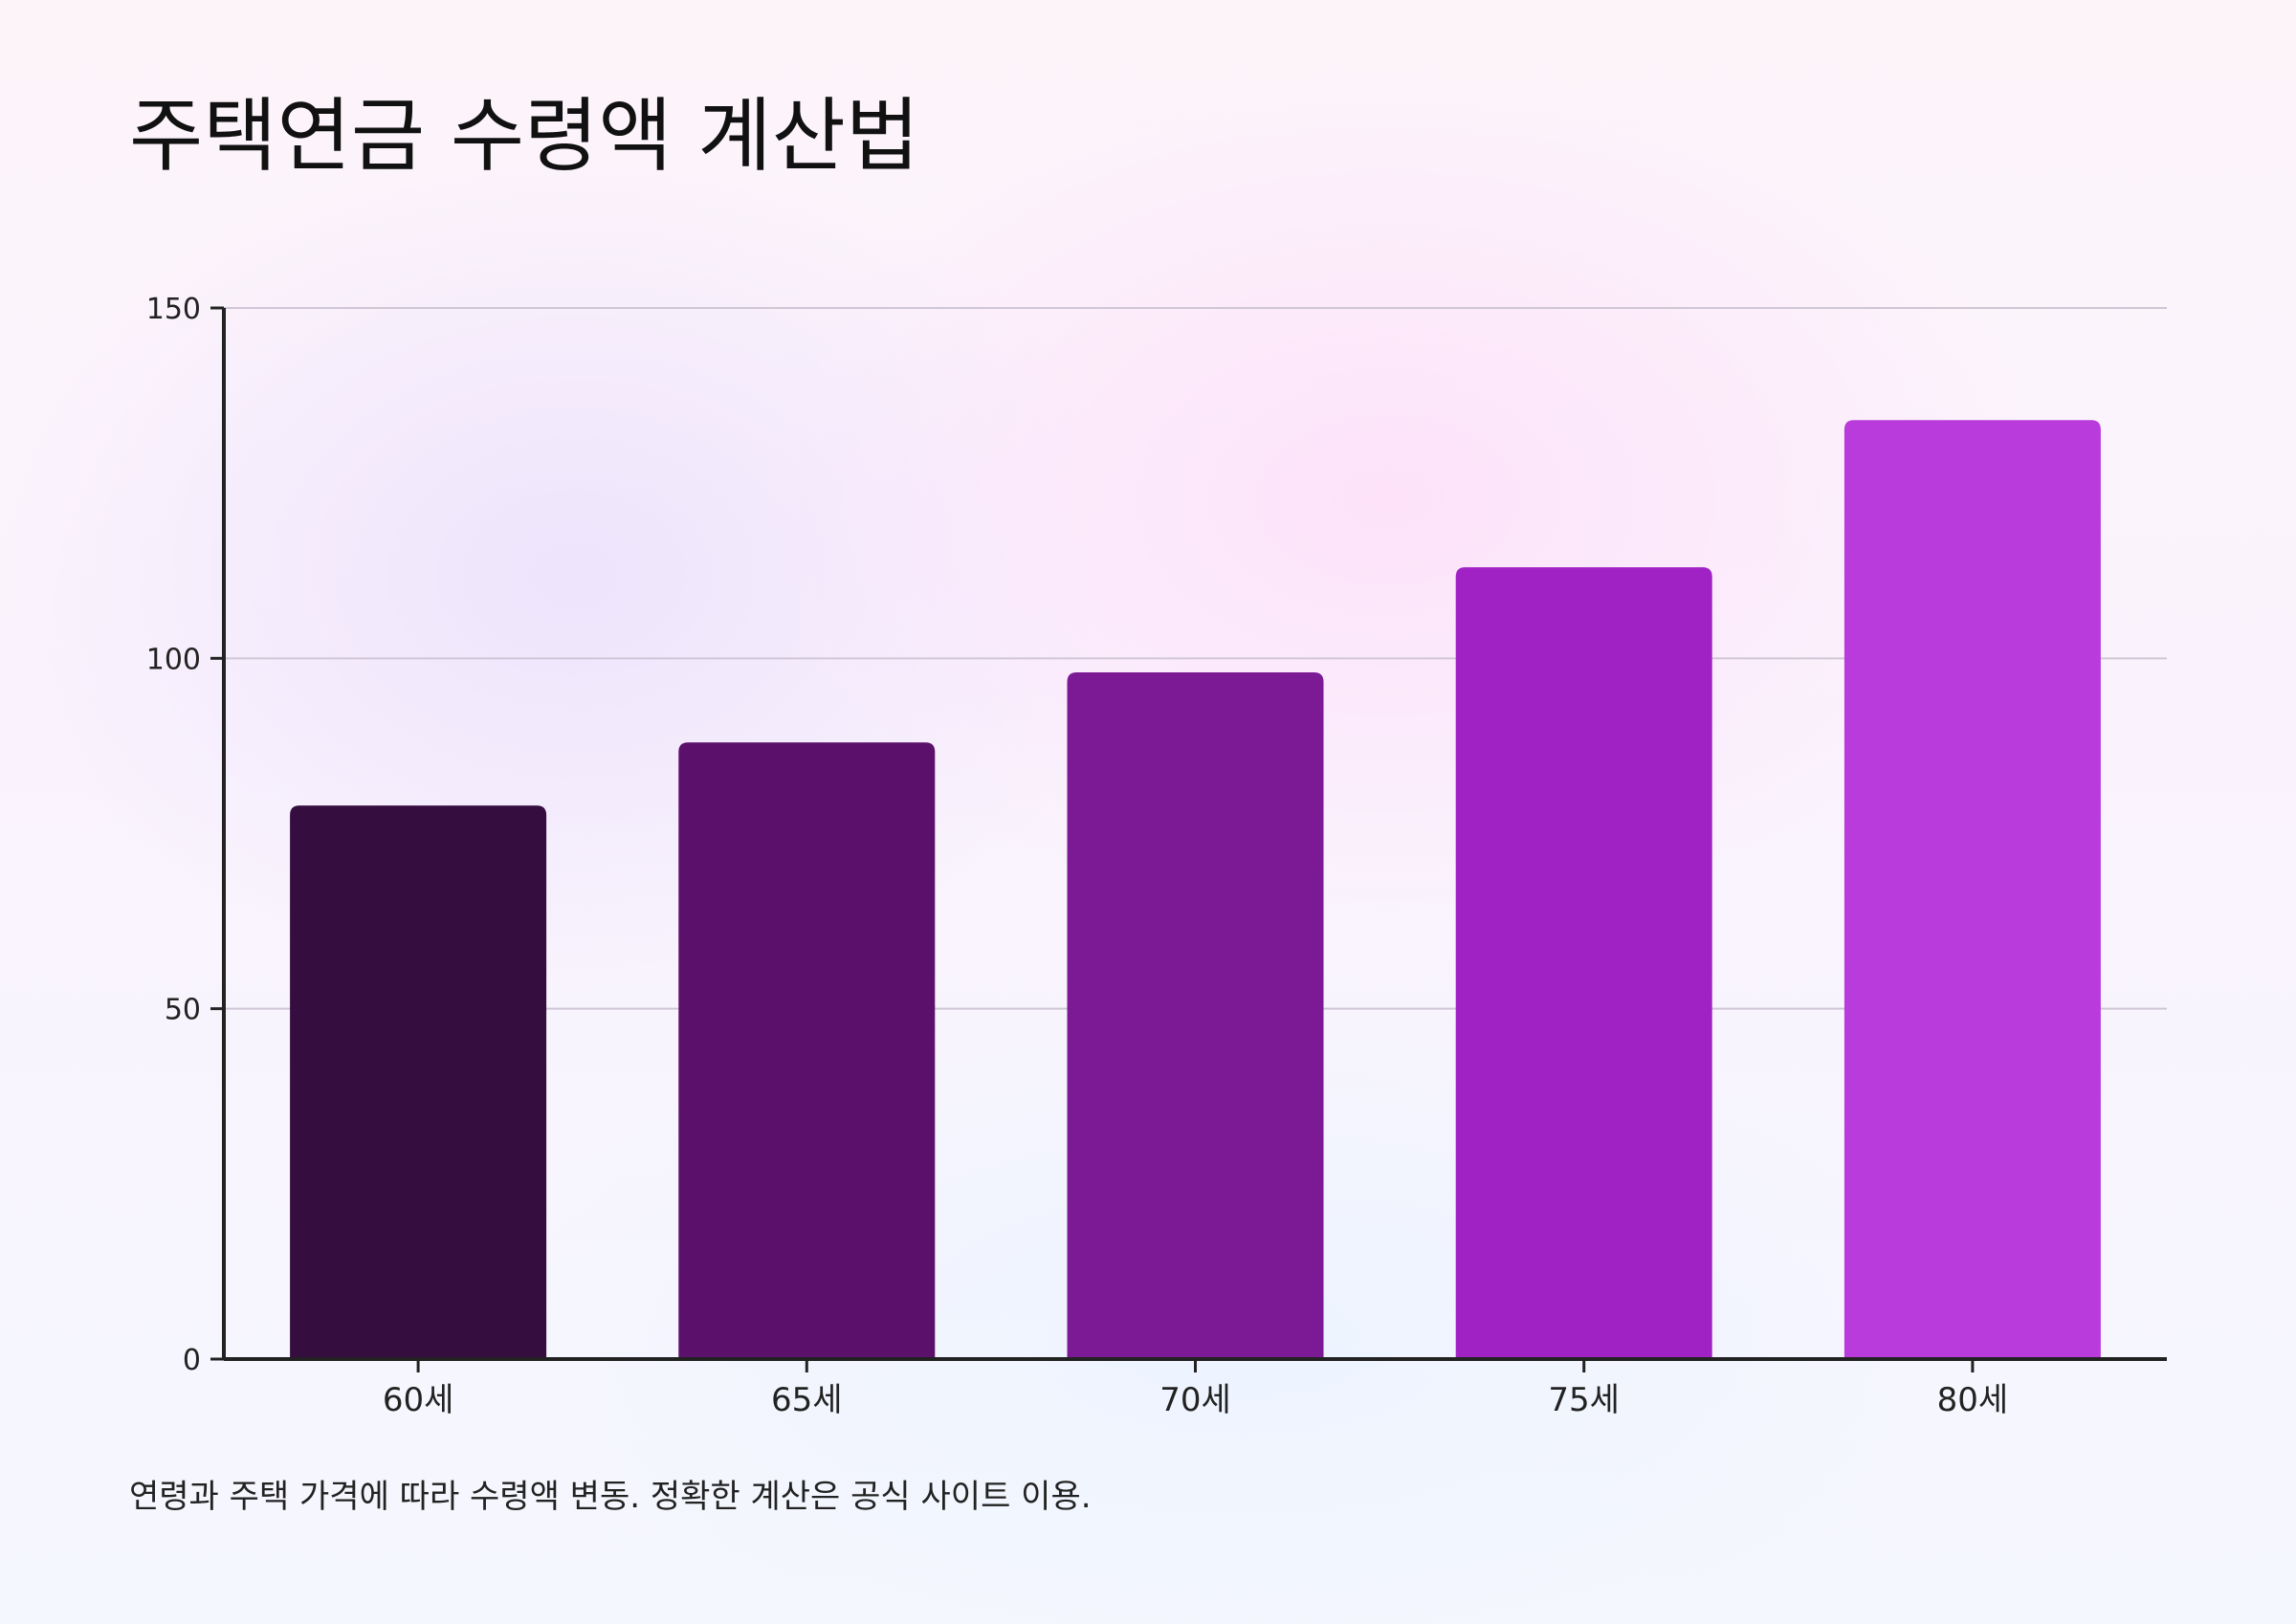 The height and width of the screenshot is (1624, 2296). Describe the element at coordinates (173, 660) in the screenshot. I see `y-tick-label: 100` at that location.